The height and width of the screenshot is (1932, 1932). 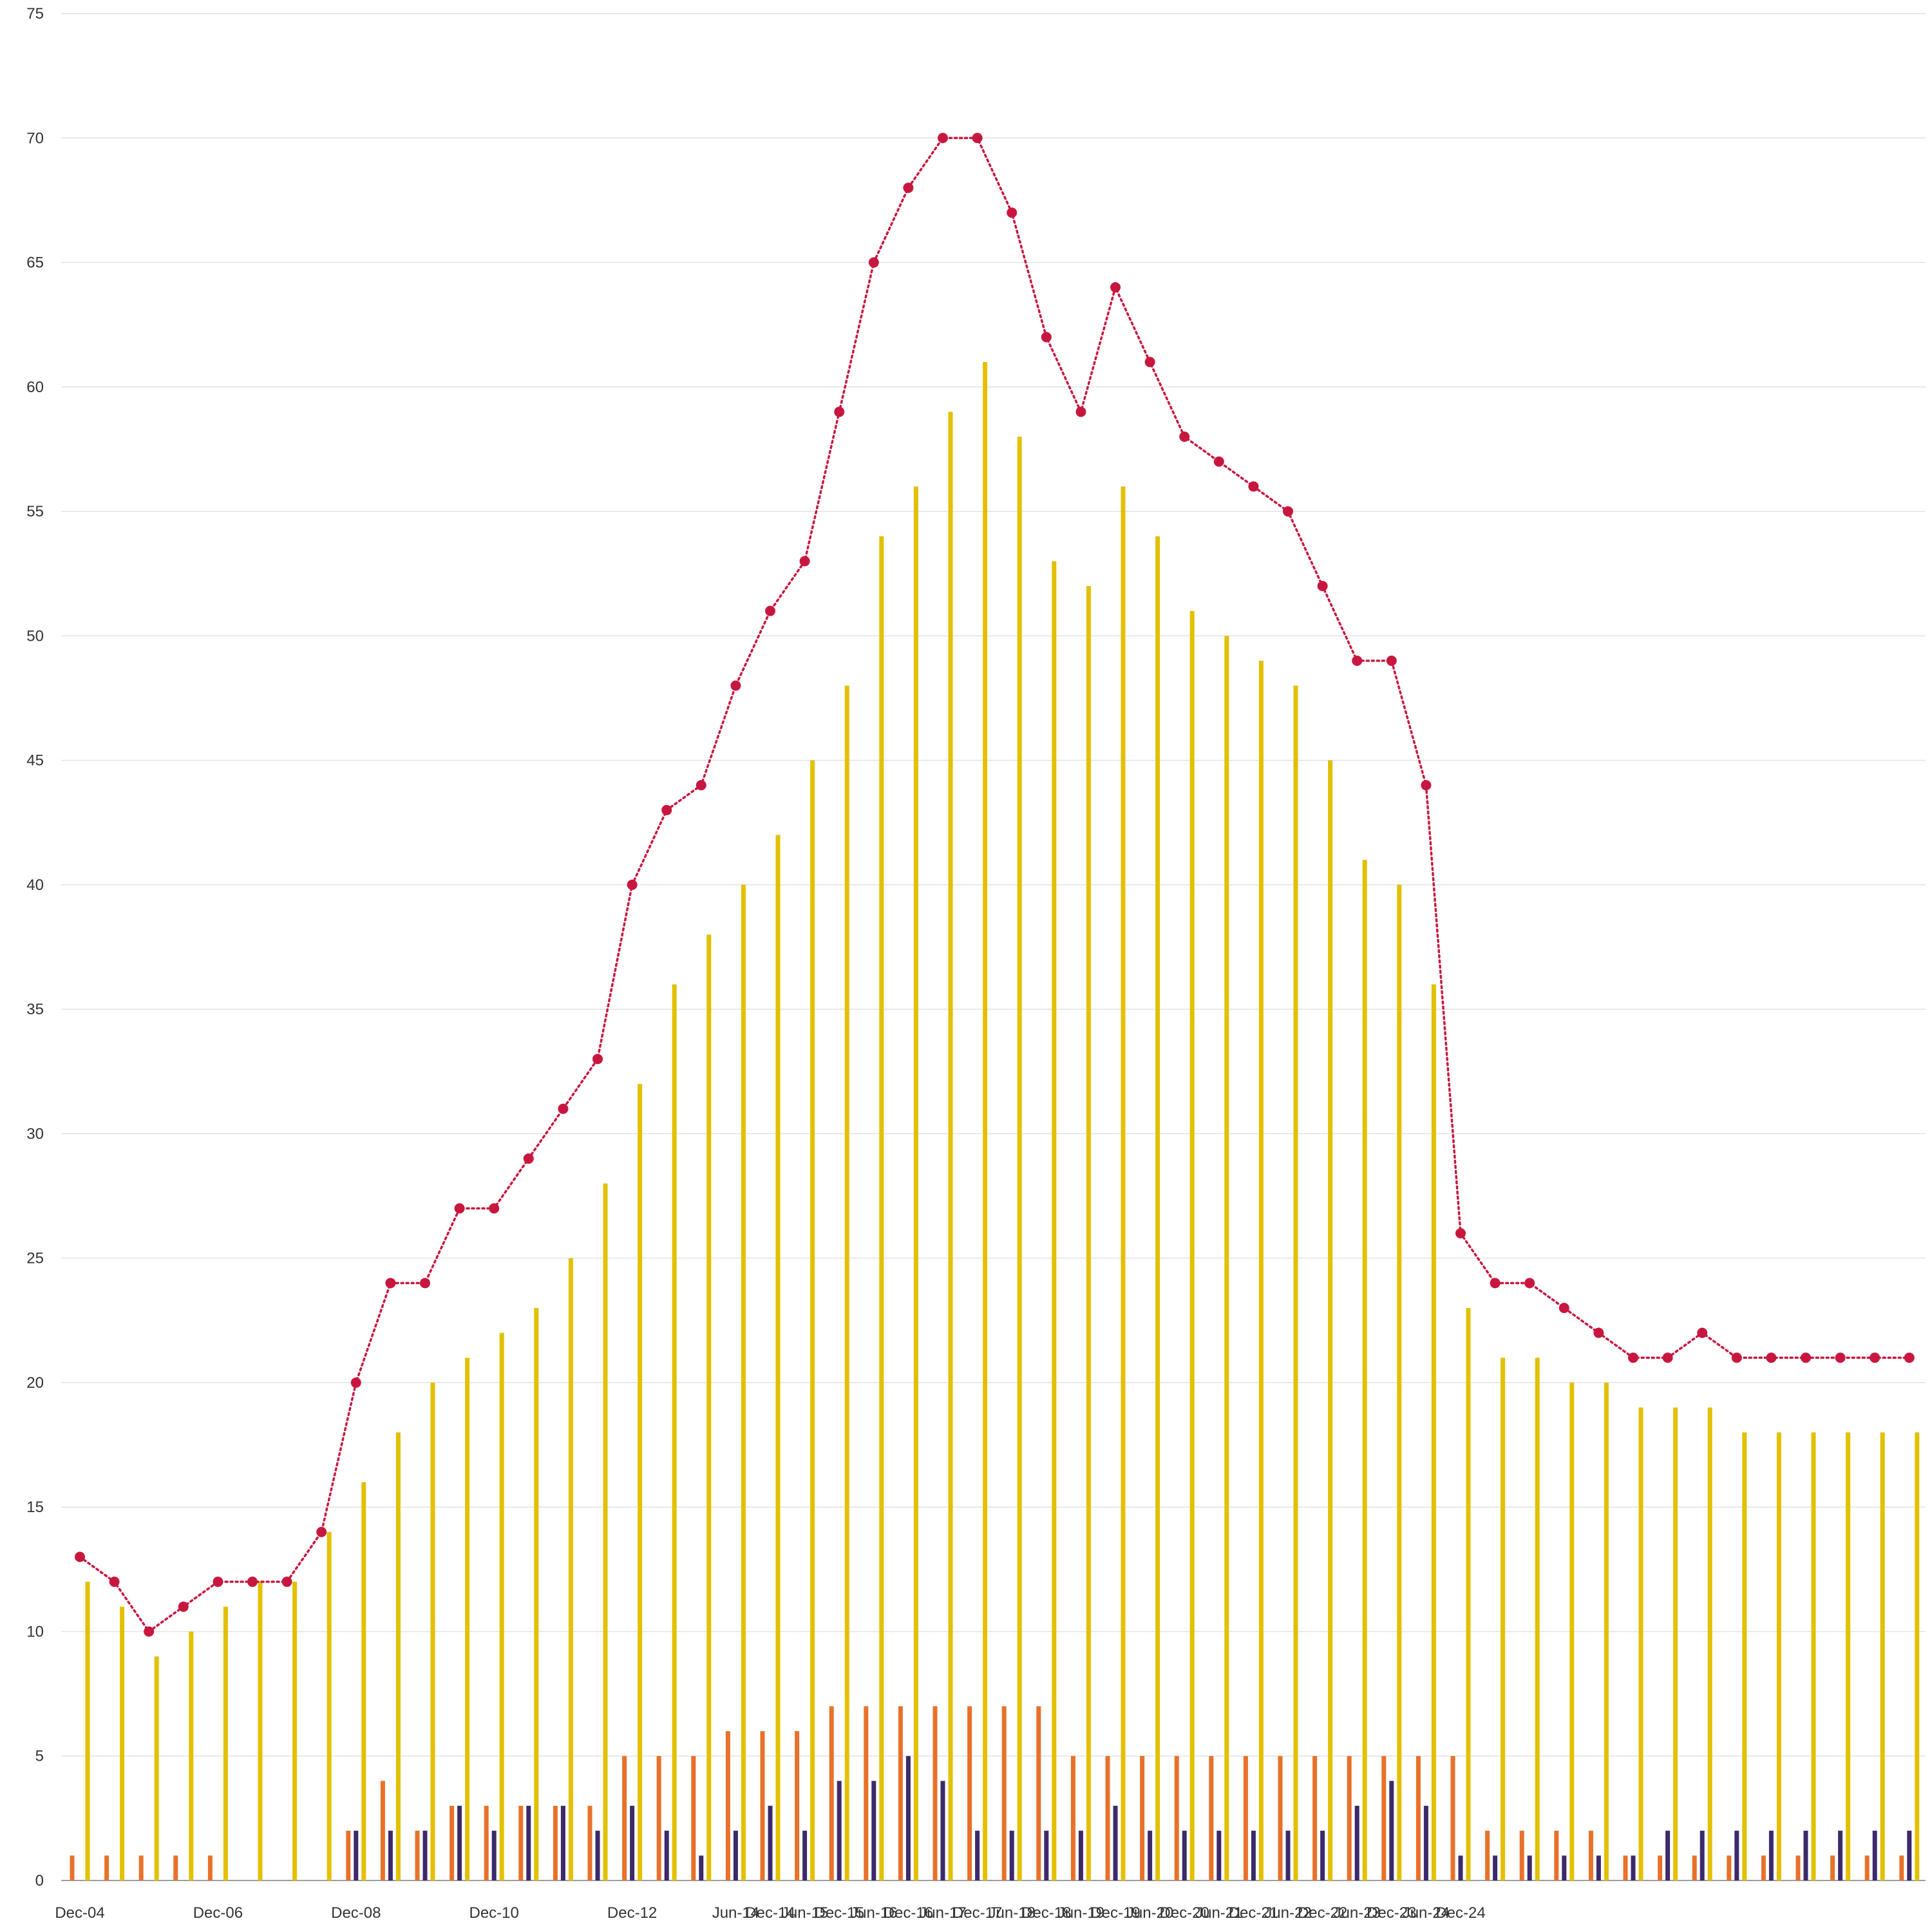 I want to click on x-tick-label: Jun-23, so click(x=1357, y=1913).